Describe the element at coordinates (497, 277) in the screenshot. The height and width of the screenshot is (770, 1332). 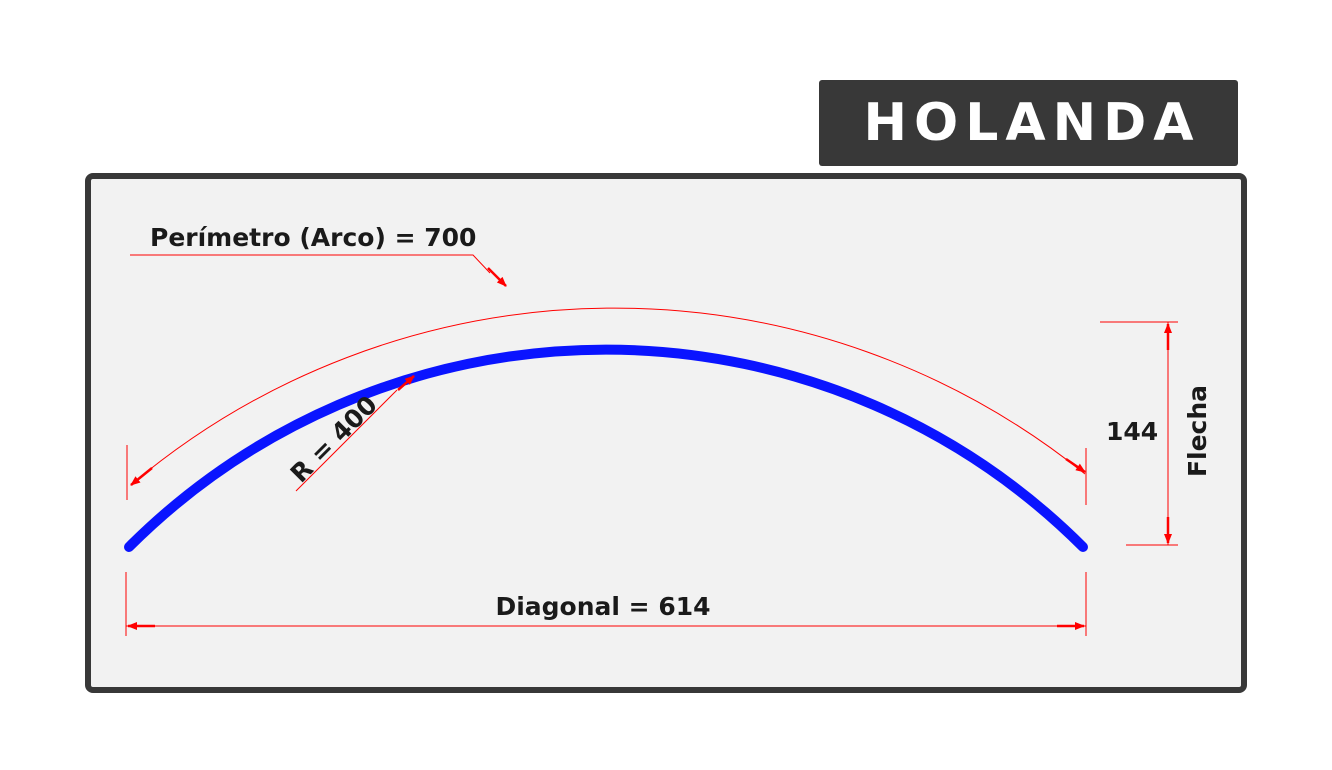
I see `perimeter-leader-arrow` at that location.